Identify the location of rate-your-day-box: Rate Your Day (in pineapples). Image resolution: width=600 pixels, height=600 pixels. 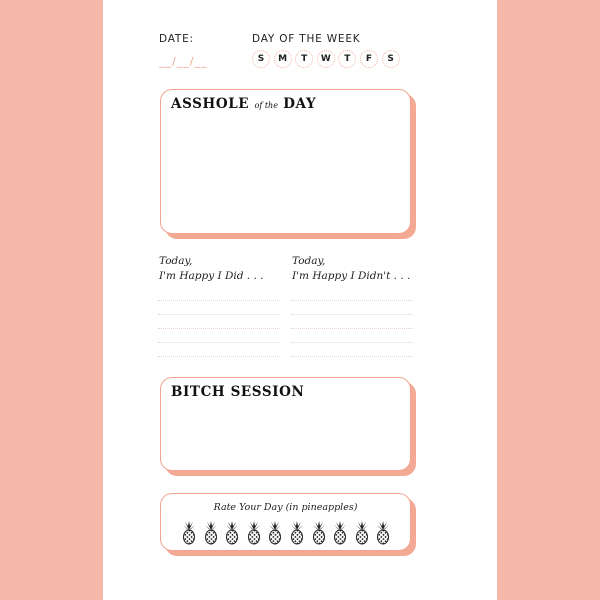
(285, 522).